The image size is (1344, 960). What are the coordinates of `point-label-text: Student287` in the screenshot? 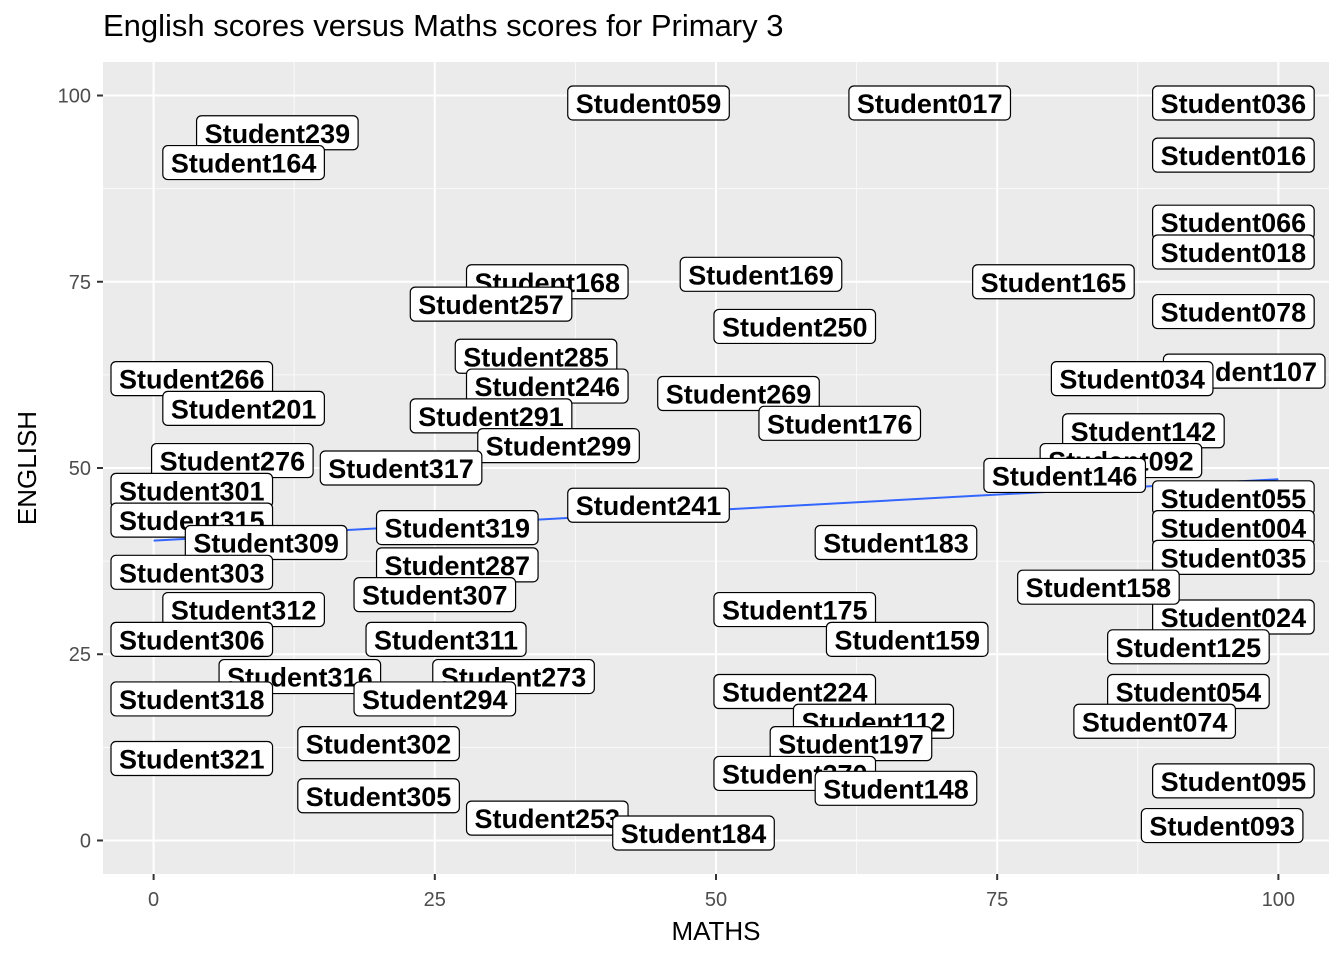 It's located at (458, 566).